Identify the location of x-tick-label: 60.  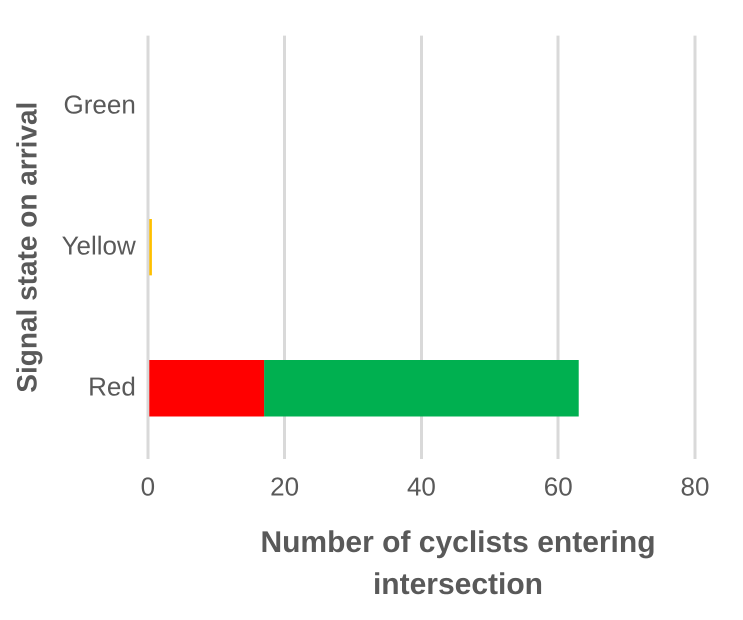
(558, 487).